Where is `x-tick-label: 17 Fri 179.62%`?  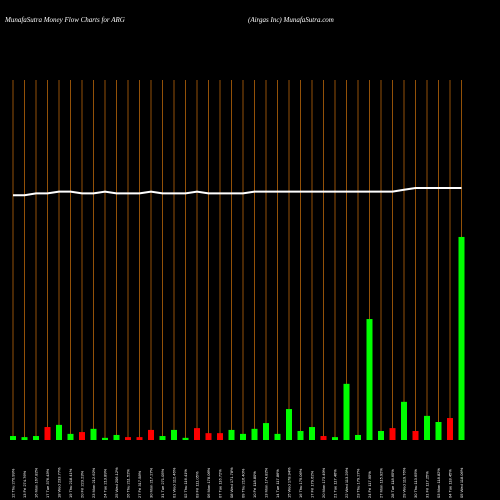 x-tick-label: 17 Fri 179.62% is located at coordinates (312, 484).